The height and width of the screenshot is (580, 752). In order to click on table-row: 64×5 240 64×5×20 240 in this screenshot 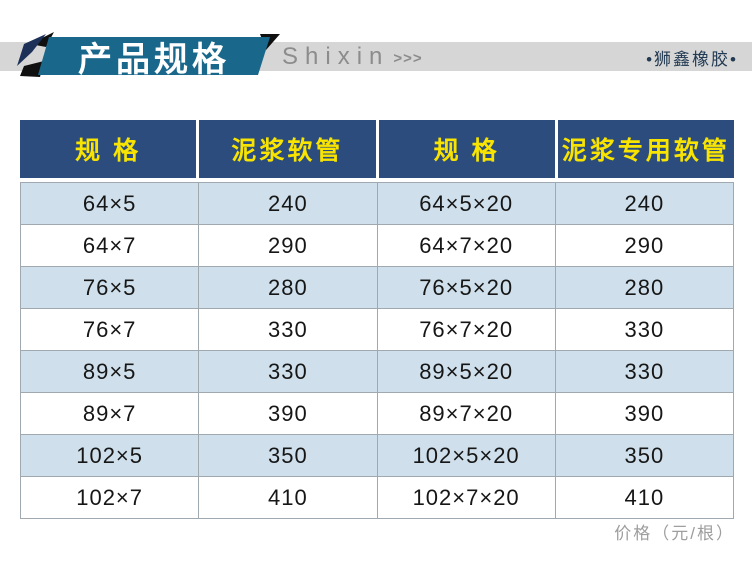, I will do `click(377, 203)`.